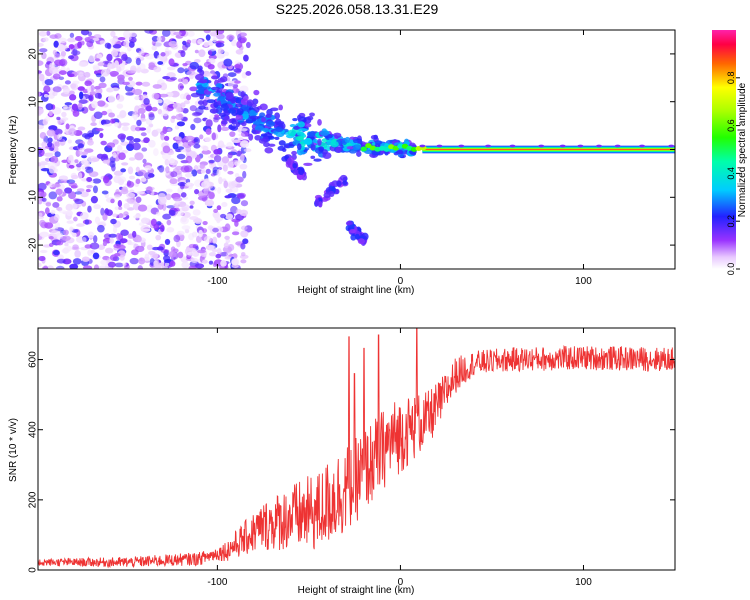 The width and height of the screenshot is (750, 600). What do you see at coordinates (731, 173) in the screenshot?
I see `colorbar-tick-label: 0.4` at bounding box center [731, 173].